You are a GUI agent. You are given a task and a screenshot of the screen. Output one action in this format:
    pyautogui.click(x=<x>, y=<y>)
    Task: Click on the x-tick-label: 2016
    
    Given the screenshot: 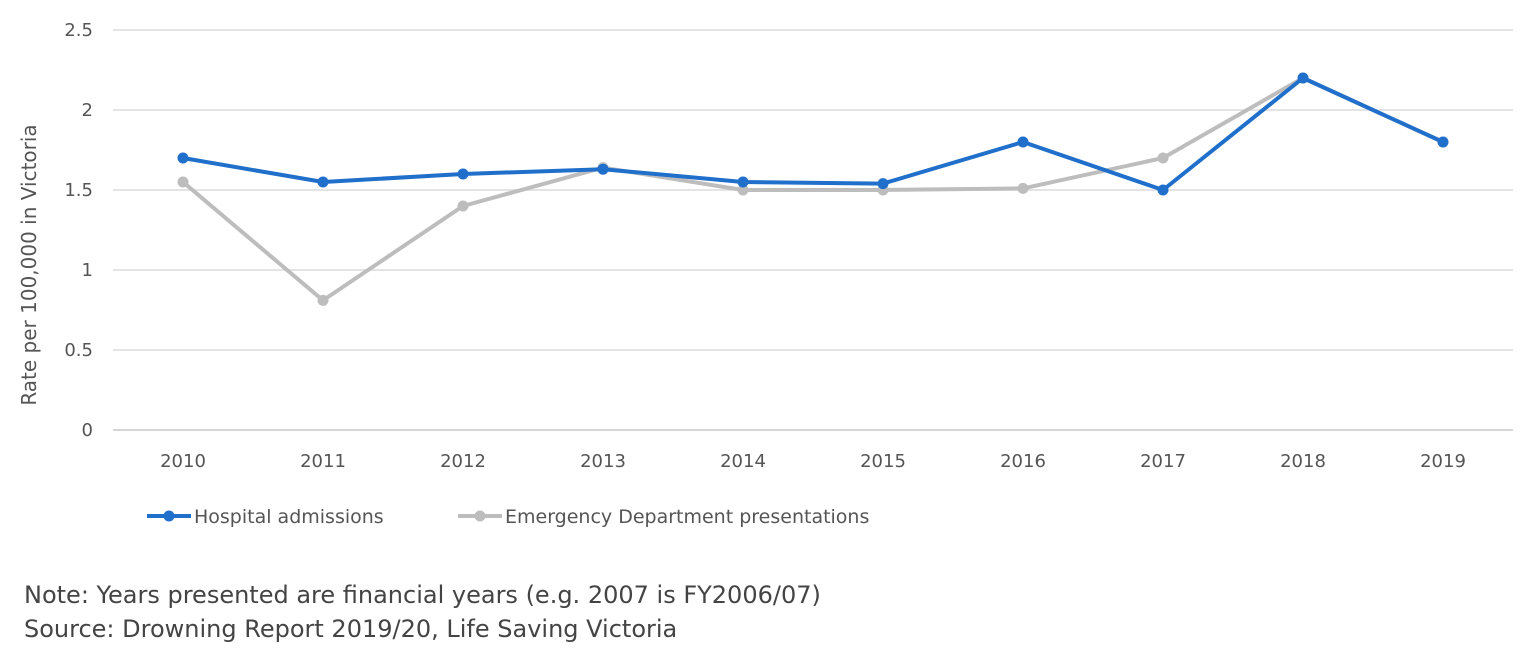 What is the action you would take?
    pyautogui.click(x=1023, y=461)
    